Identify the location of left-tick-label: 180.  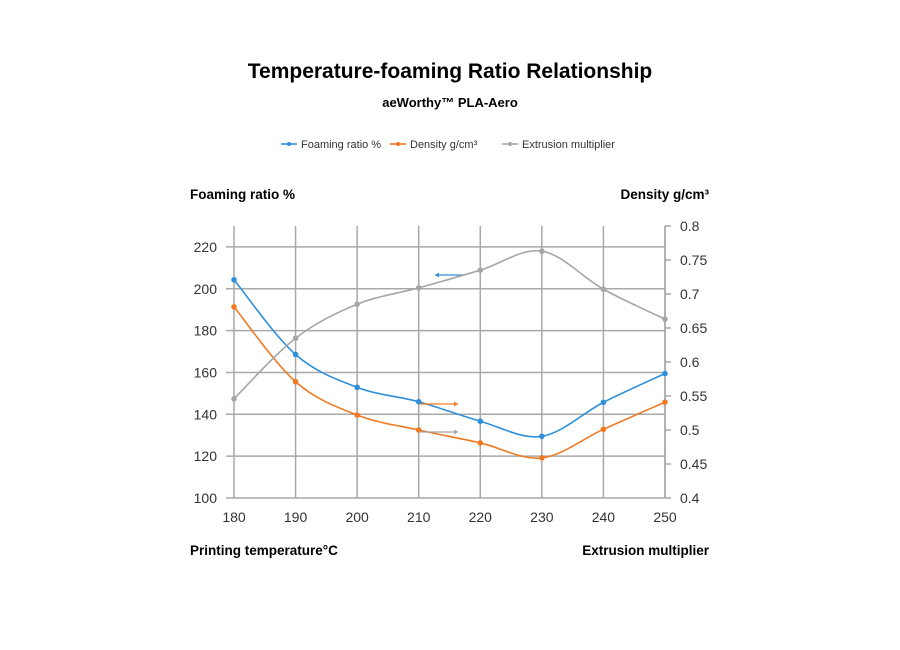
(206, 331).